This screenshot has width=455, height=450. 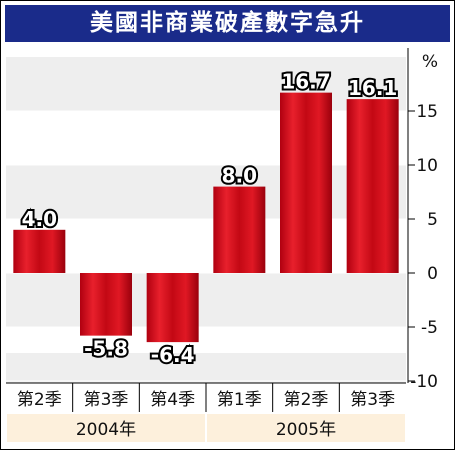 I want to click on y-tick-label: -10, so click(x=424, y=382).